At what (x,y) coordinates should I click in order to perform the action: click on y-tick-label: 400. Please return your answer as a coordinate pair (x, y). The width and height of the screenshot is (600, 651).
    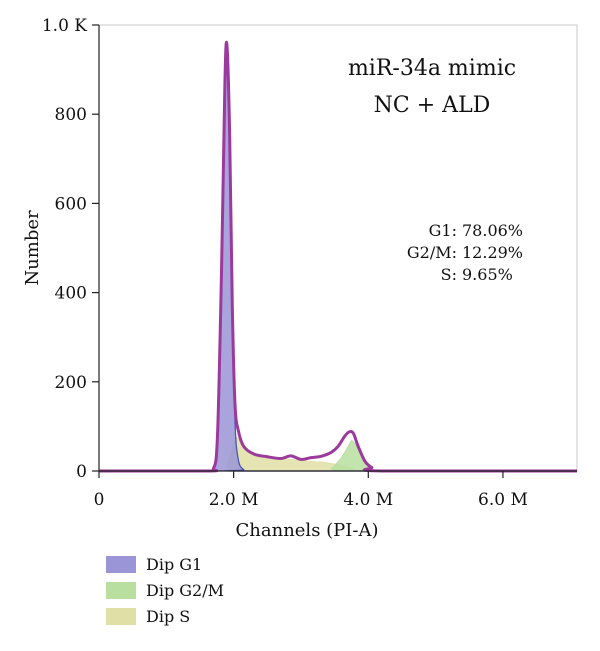
    Looking at the image, I should click on (71, 294).